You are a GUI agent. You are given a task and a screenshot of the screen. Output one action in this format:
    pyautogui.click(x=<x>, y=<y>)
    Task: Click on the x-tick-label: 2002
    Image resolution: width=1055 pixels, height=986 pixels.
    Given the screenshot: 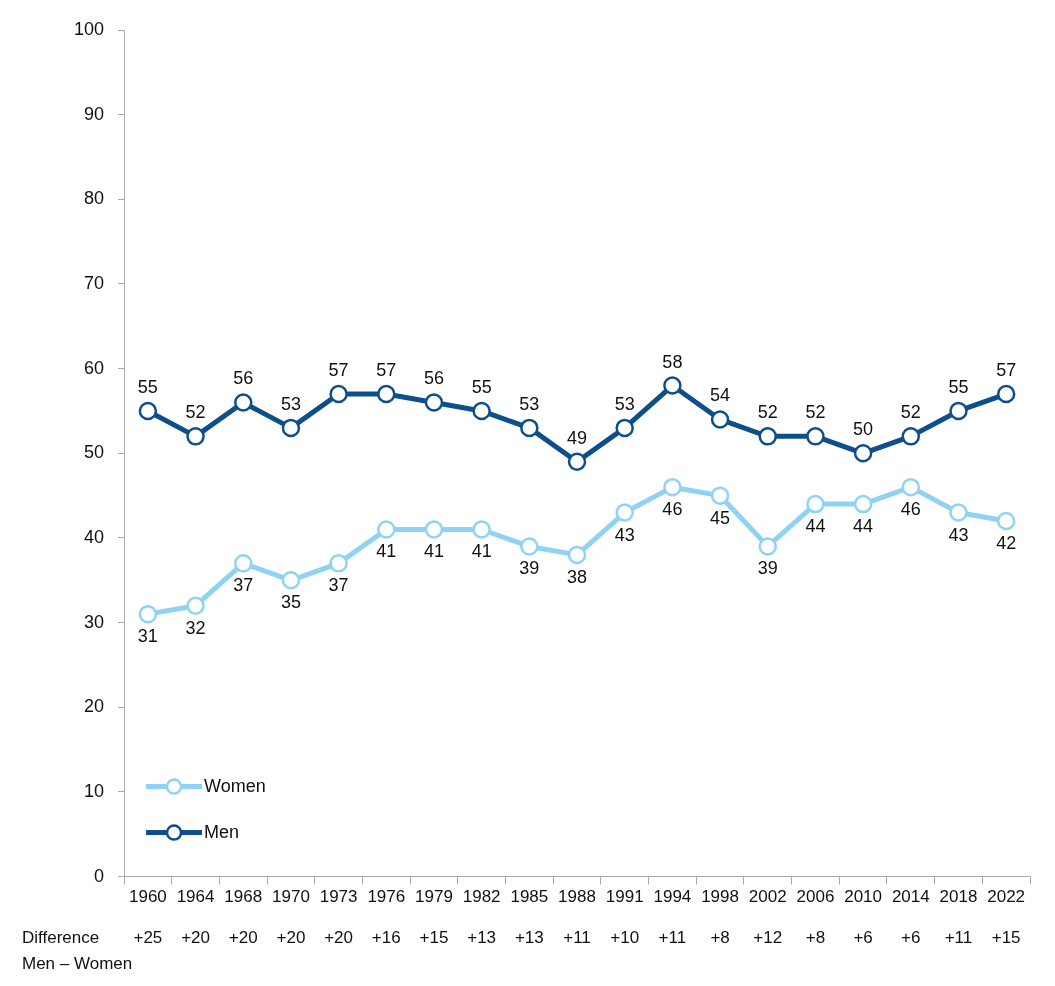 What is the action you would take?
    pyautogui.click(x=767, y=897)
    